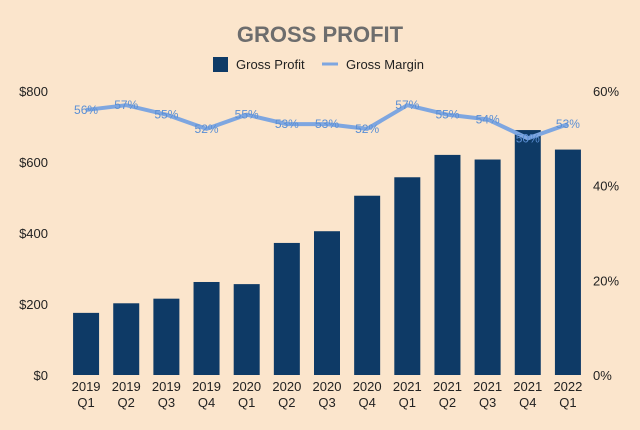  What do you see at coordinates (527, 402) in the screenshot?
I see `x-tick-quarter-11: Q4` at bounding box center [527, 402].